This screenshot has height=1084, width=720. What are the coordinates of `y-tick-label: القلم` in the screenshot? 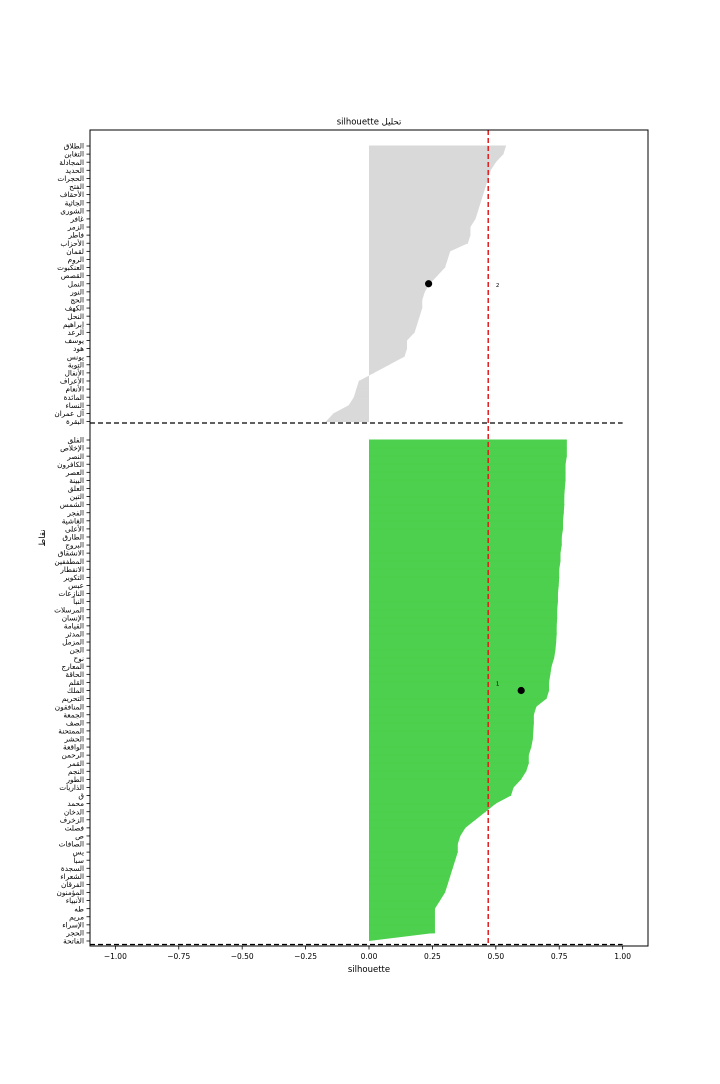 It's located at (76, 682).